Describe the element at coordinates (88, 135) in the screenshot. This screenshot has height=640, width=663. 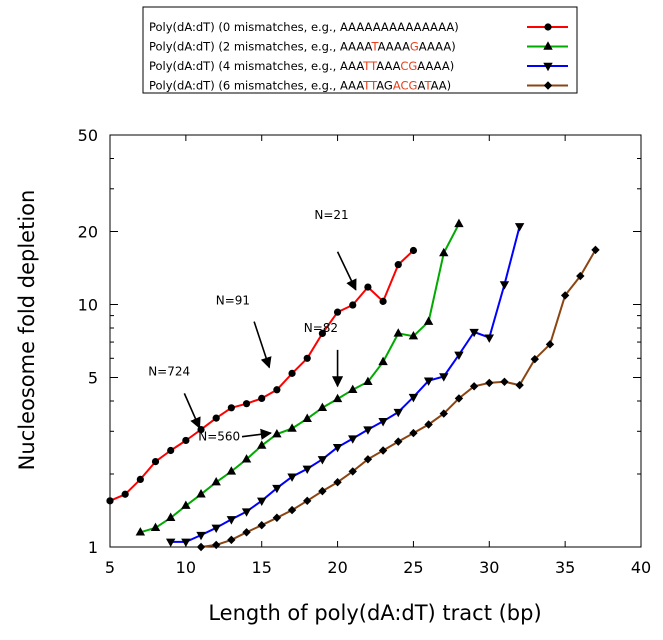
I see `y-tick-label: 50` at that location.